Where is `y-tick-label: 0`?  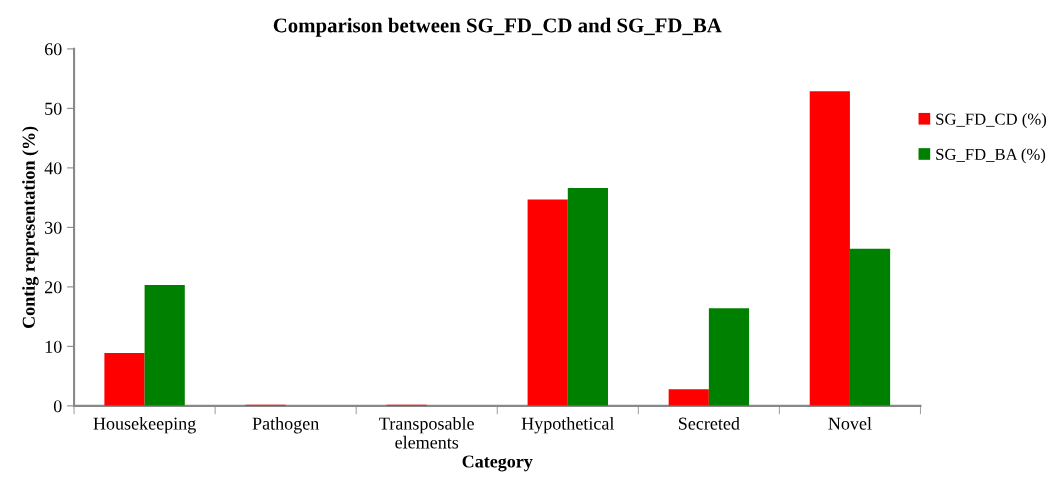
y-tick-label: 0 is located at coordinates (57, 406).